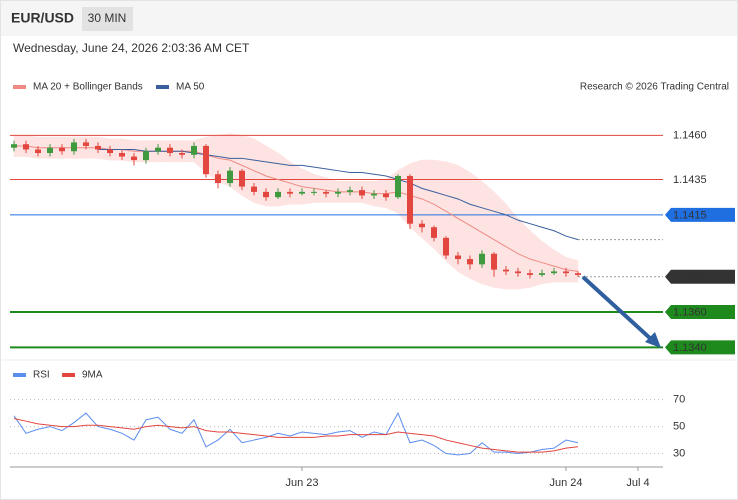 This screenshot has height=500, width=738. Describe the element at coordinates (131, 48) in the screenshot. I see `datetime: Wednesday, June 24, 2026 2:03:36 AM CET` at that location.